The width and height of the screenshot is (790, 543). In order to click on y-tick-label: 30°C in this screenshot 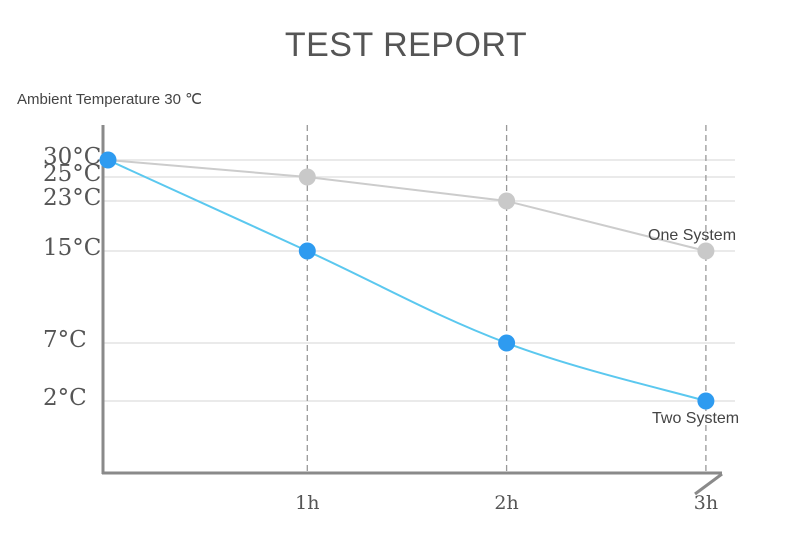, I will do `click(72, 157)`.